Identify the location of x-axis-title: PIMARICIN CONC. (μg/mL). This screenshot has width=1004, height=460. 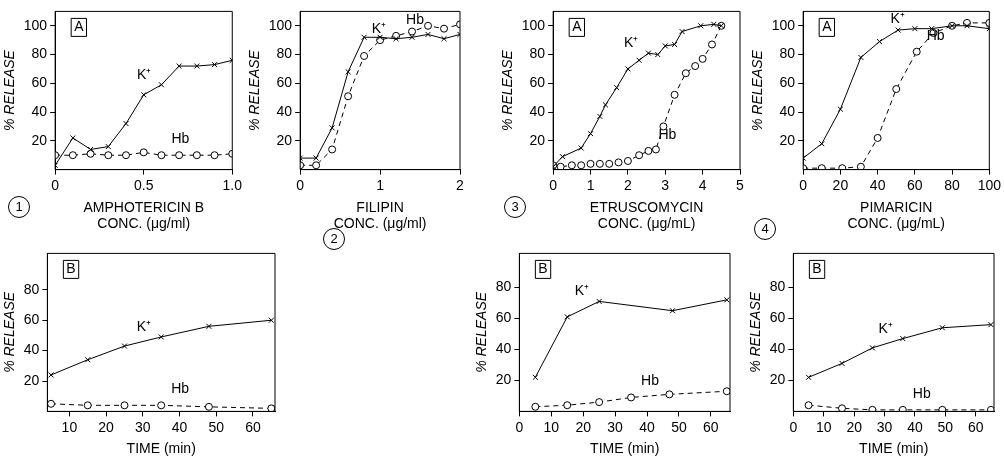
(896, 215).